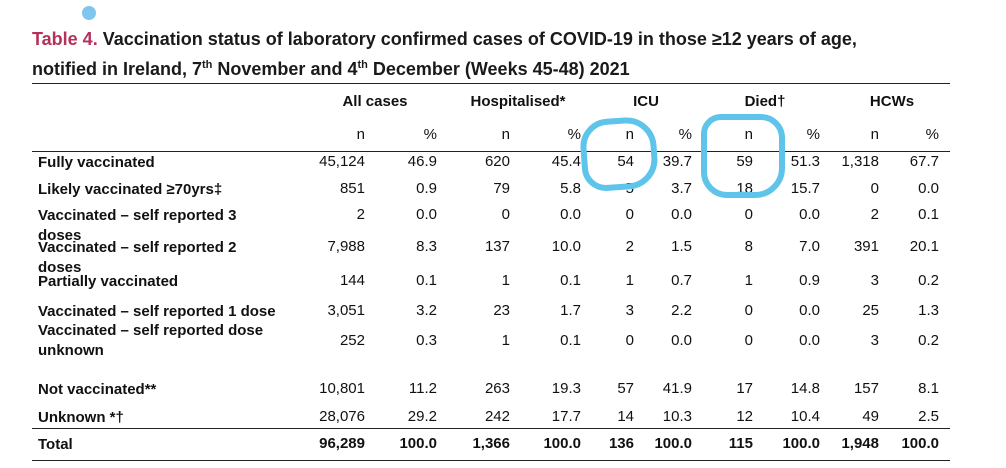 The image size is (1006, 468). I want to click on table-cell: 10.0, so click(566, 246).